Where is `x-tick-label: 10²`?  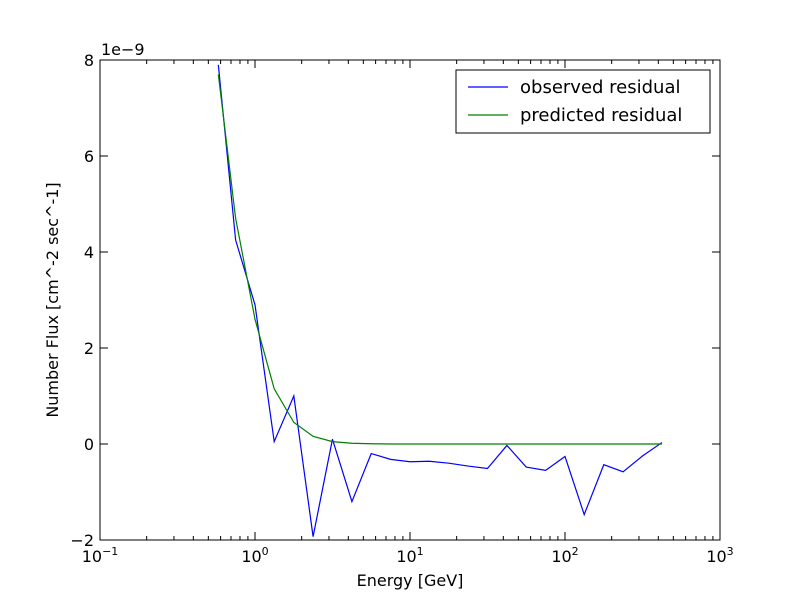
x-tick-label: 10² is located at coordinates (564, 555).